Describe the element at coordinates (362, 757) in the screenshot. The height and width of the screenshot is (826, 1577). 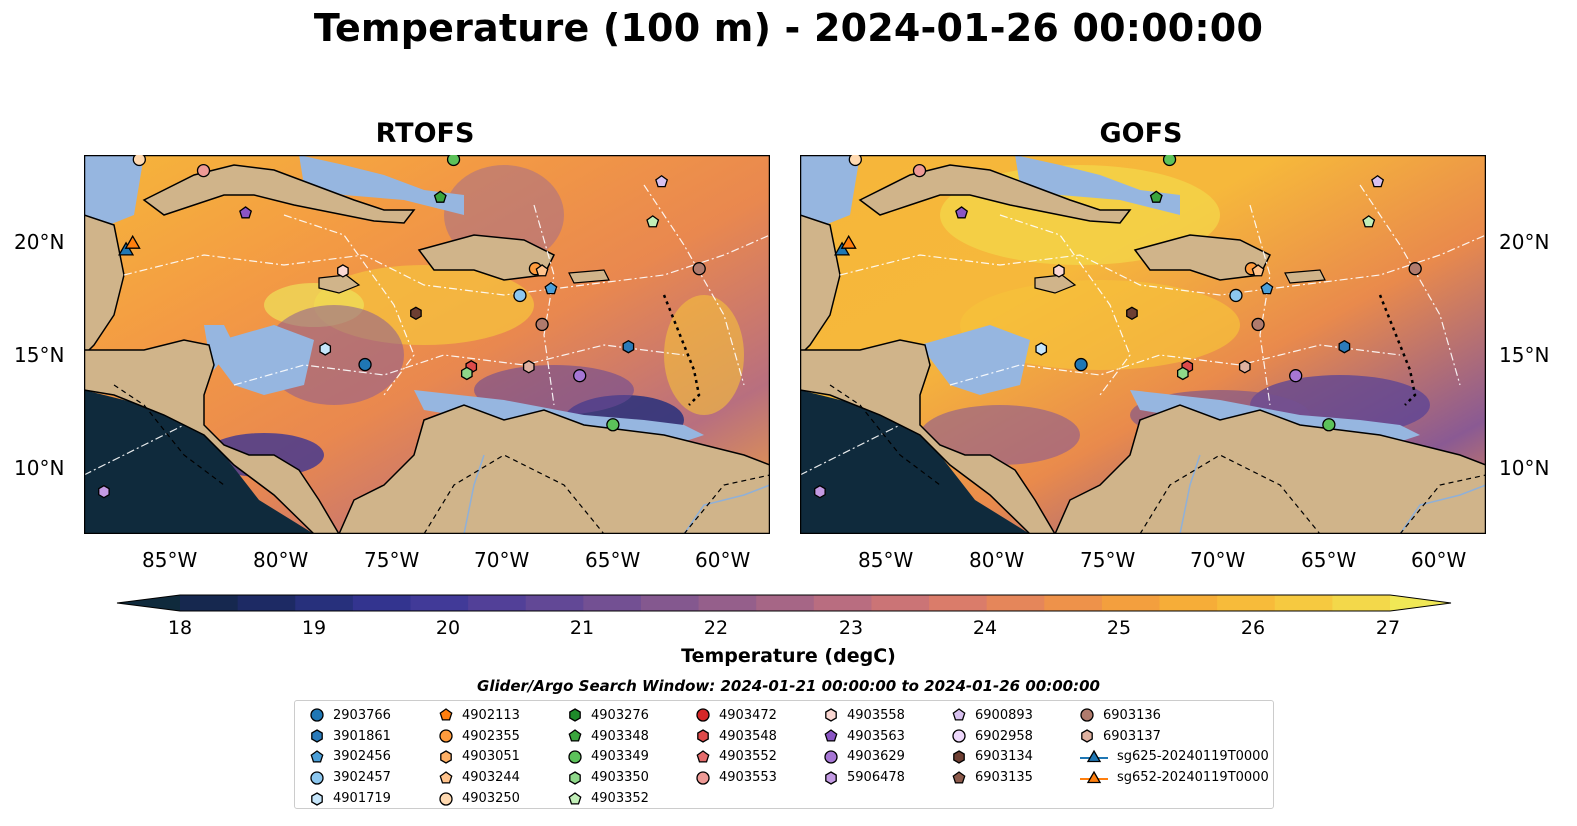
I see `legend-label: 3902456` at that location.